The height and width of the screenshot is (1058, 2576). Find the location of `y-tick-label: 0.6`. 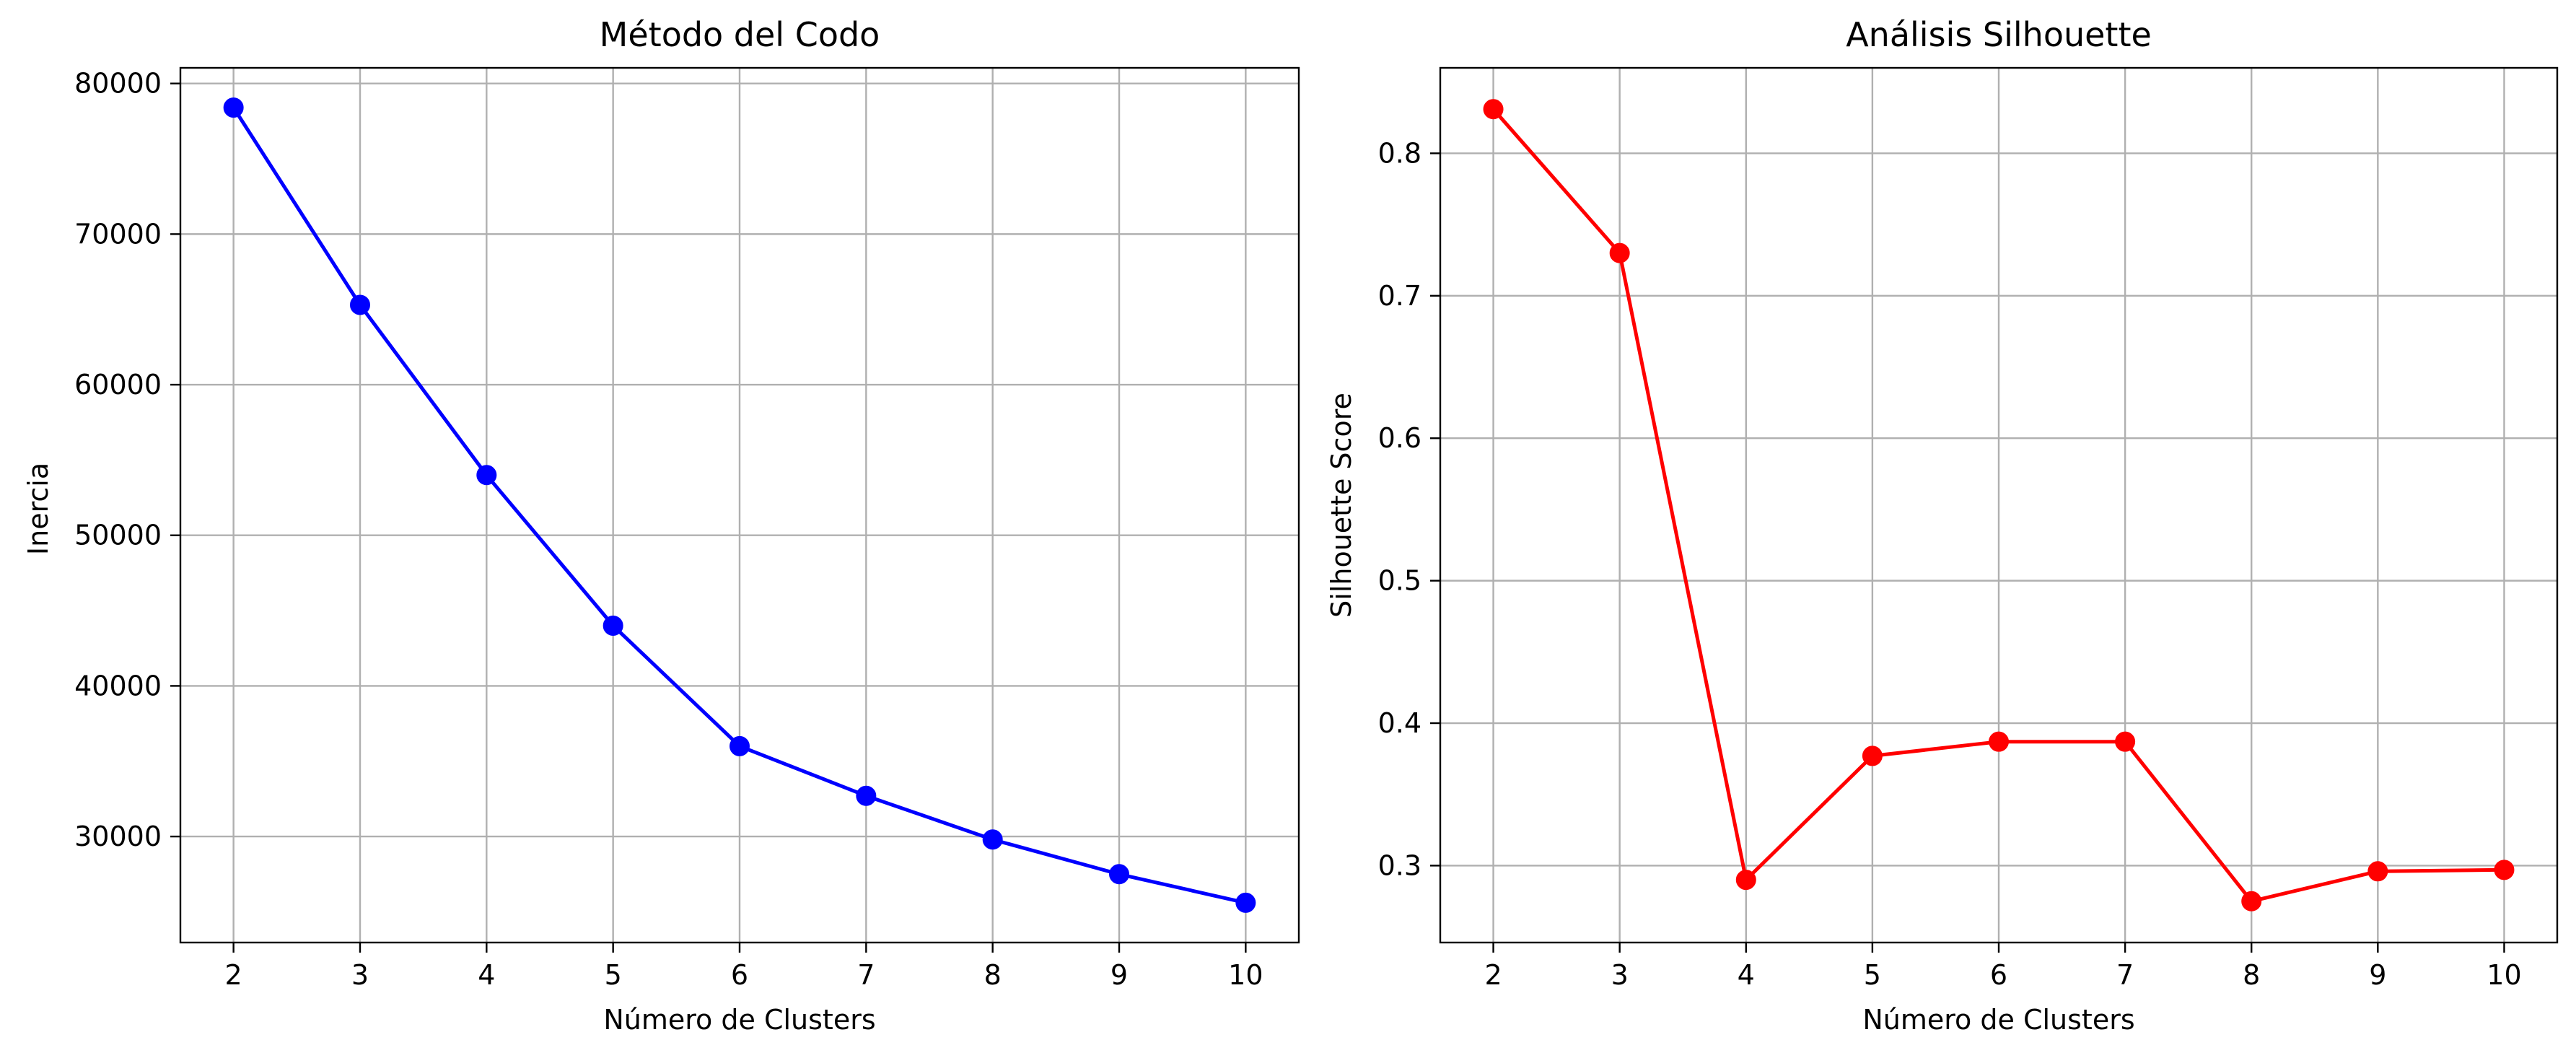

y-tick-label: 0.6 is located at coordinates (1399, 438).